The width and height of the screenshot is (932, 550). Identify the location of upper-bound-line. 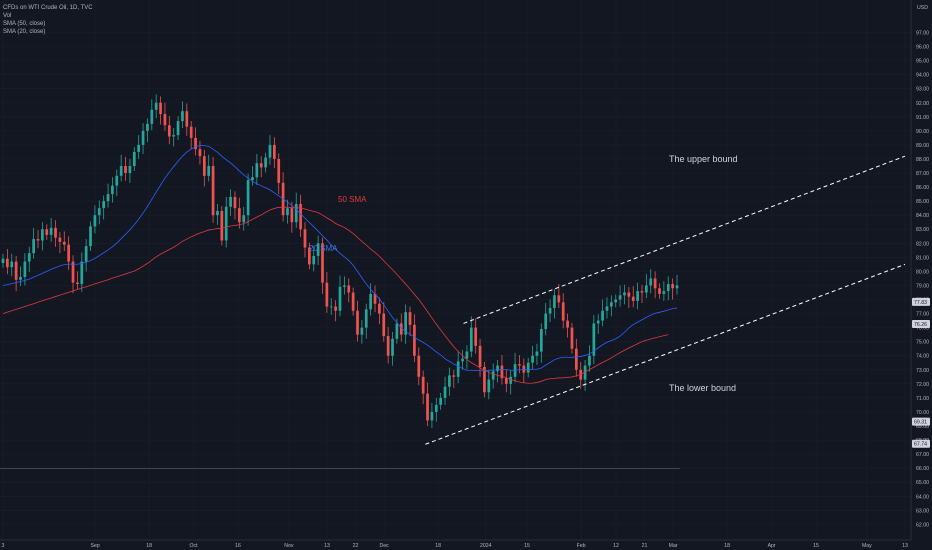
(684, 239).